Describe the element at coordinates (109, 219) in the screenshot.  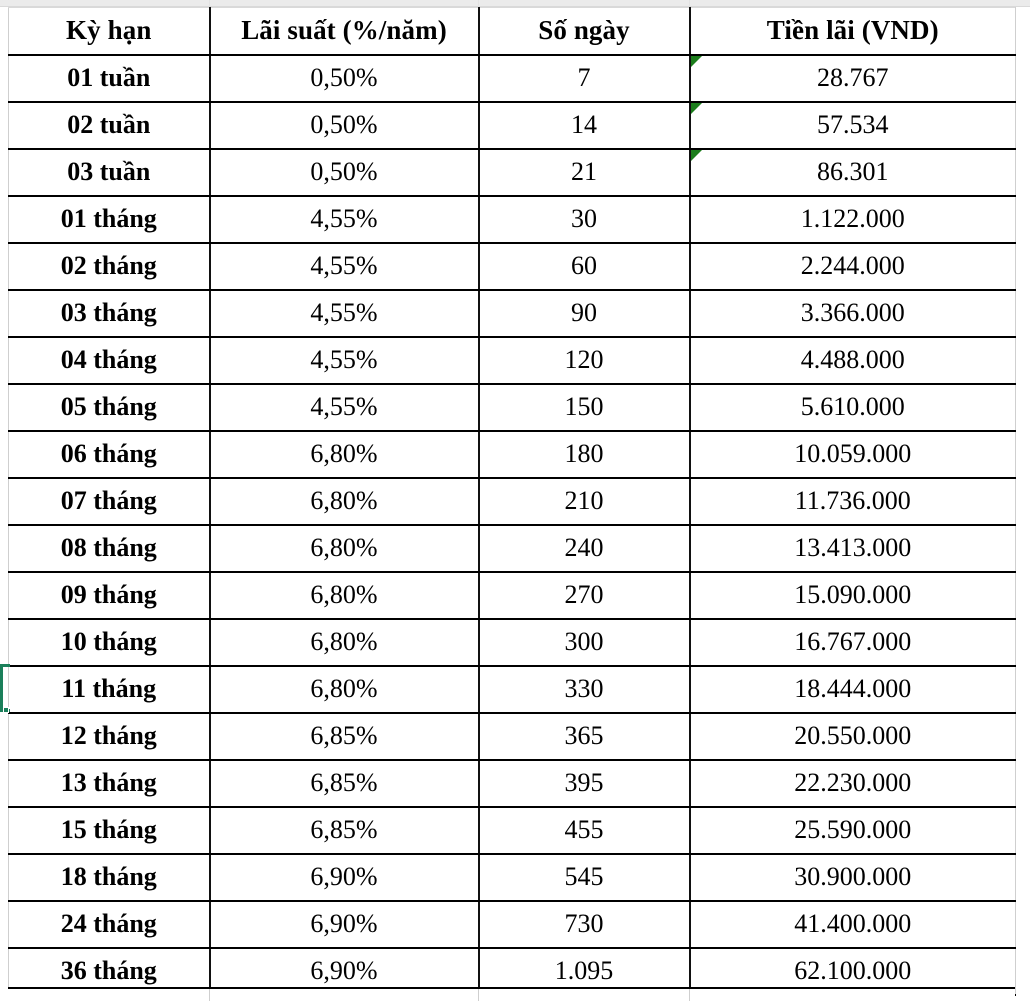
I see `cell-term: 01 tháng` at that location.